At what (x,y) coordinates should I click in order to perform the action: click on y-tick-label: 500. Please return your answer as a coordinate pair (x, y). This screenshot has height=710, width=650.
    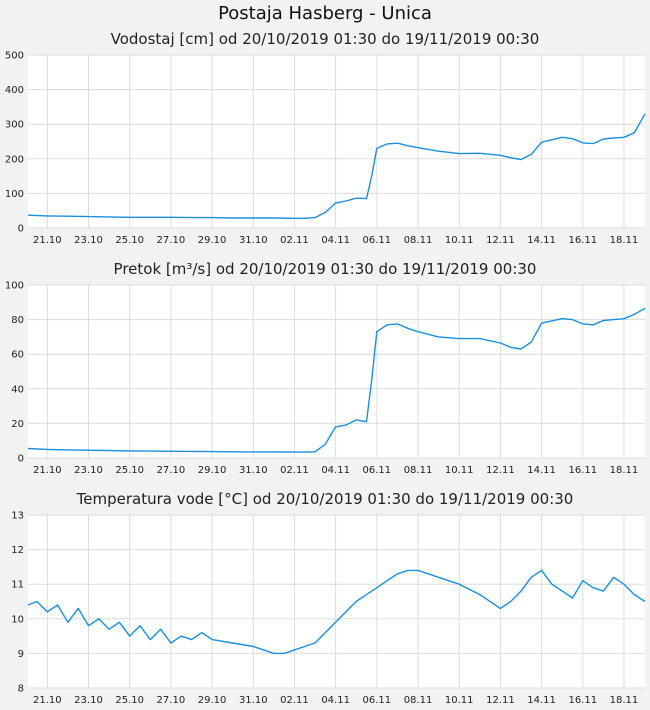
    Looking at the image, I should click on (14, 56).